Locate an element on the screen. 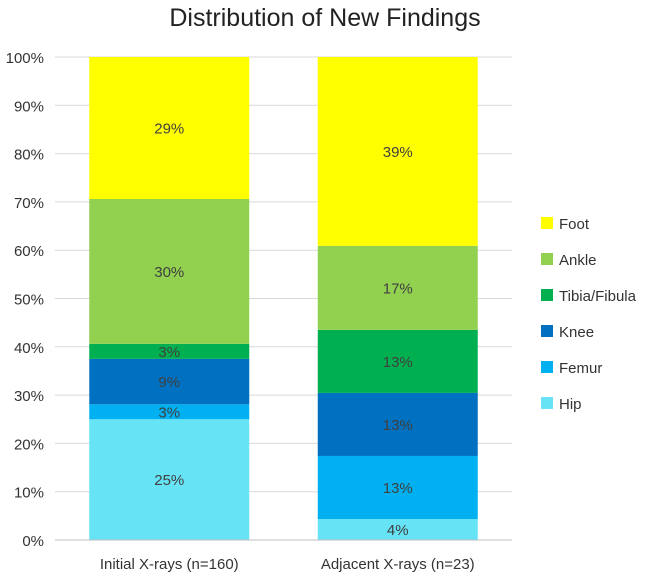 This screenshot has width=650, height=578. legend-label-tibia-fibula: Tibia/Fibula is located at coordinates (598, 296).